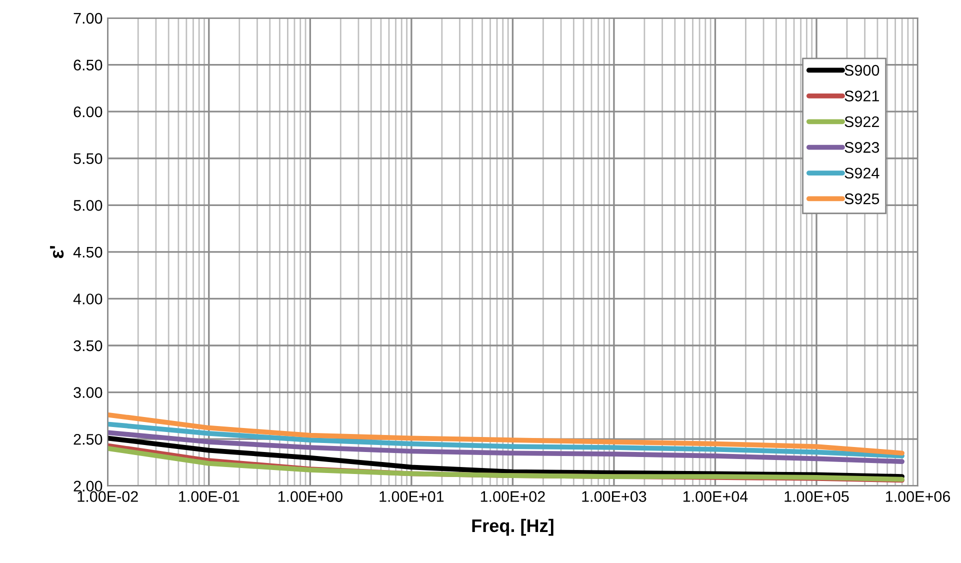 This screenshot has width=961, height=563. Describe the element at coordinates (512, 496) in the screenshot. I see `x-tick-label: 1.00E+02` at that location.